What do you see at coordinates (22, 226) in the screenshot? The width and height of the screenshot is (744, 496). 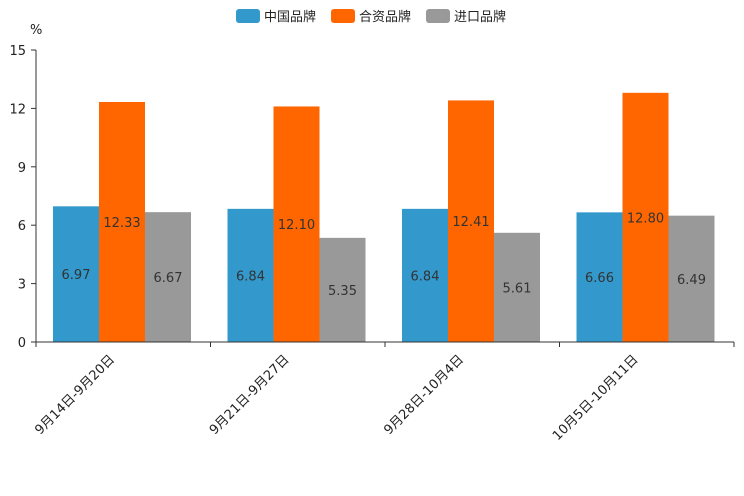 I see `y-tick-label: 6` at bounding box center [22, 226].